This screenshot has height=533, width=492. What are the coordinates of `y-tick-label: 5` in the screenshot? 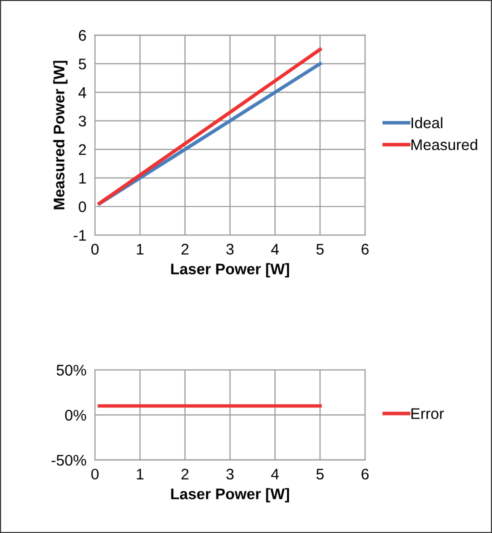 It's located at (82, 64).